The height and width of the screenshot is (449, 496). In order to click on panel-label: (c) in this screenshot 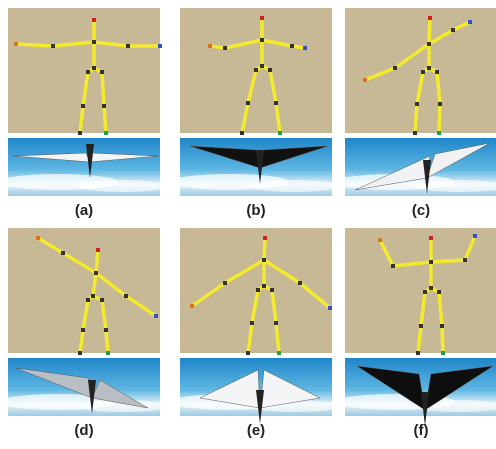, I will do `click(421, 210)`.